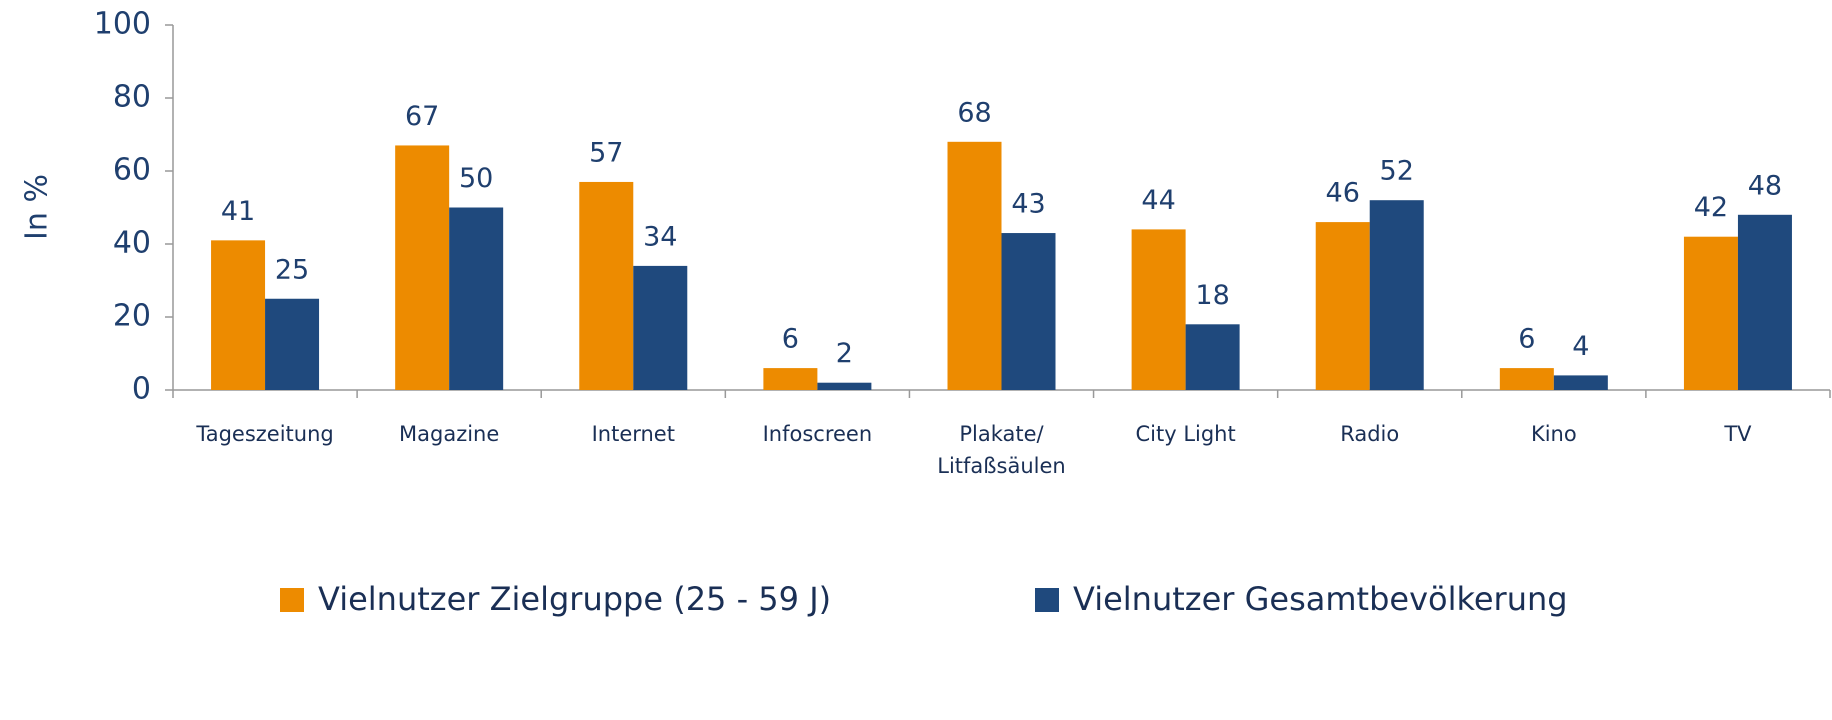  I want to click on value-label: 44, so click(1158, 200).